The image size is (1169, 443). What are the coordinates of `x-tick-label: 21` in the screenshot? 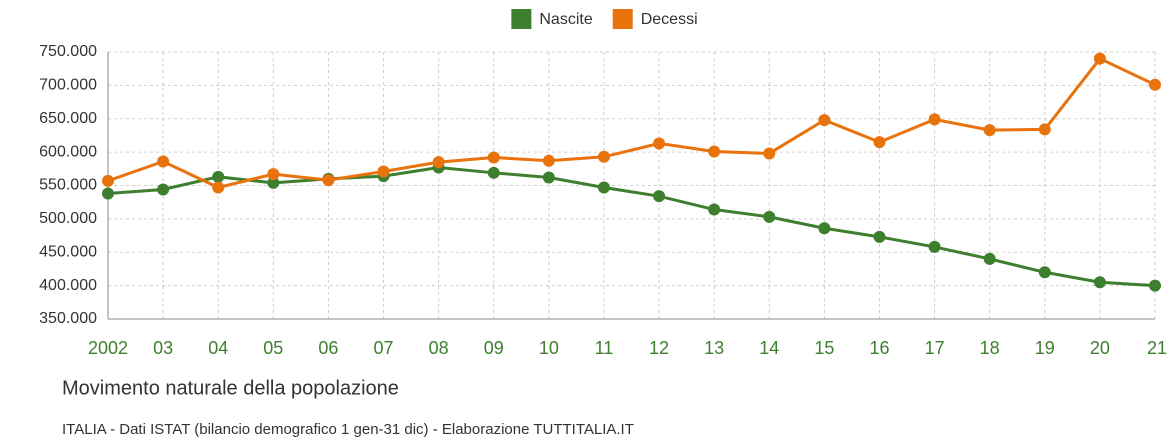 It's located at (1157, 348).